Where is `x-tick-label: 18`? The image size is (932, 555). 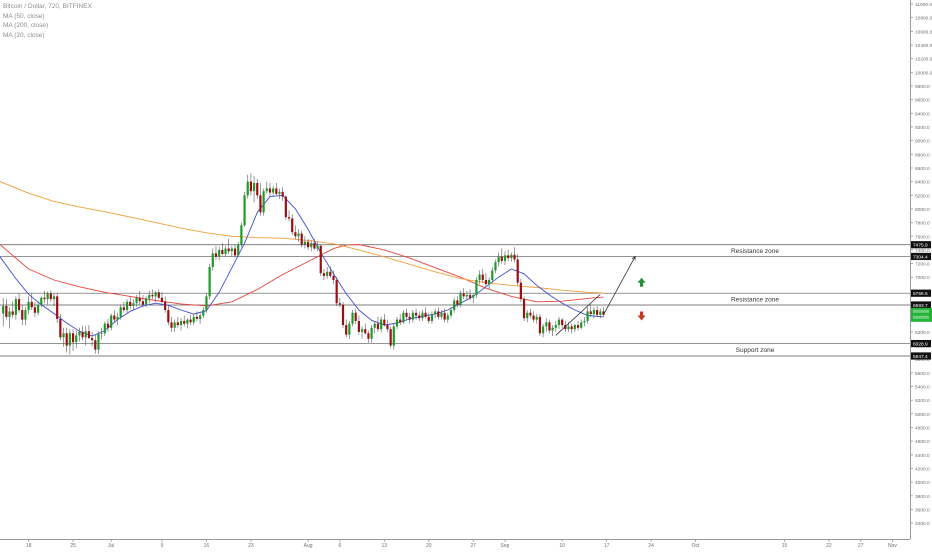 x-tick-label: 18 is located at coordinates (29, 546).